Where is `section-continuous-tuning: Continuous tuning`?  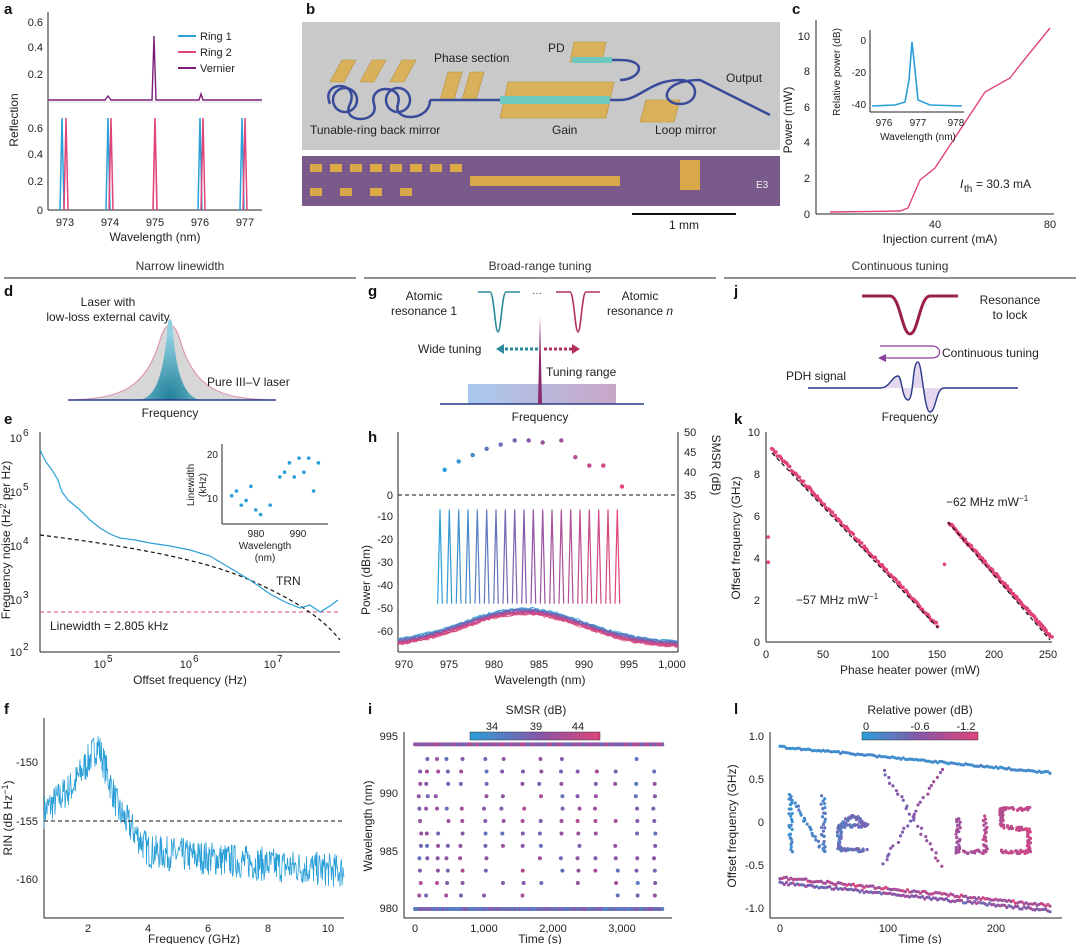
section-continuous-tuning: Continuous tuning is located at coordinates (900, 266).